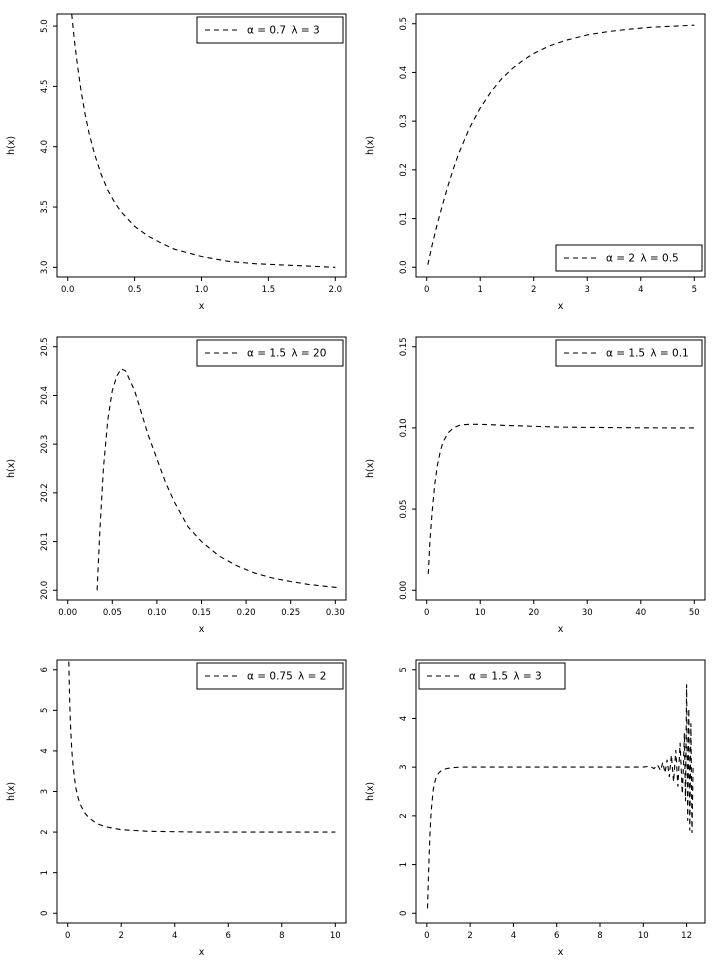 The height and width of the screenshot is (969, 717). Describe the element at coordinates (694, 613) in the screenshot. I see `x-tick-label: 50` at that location.